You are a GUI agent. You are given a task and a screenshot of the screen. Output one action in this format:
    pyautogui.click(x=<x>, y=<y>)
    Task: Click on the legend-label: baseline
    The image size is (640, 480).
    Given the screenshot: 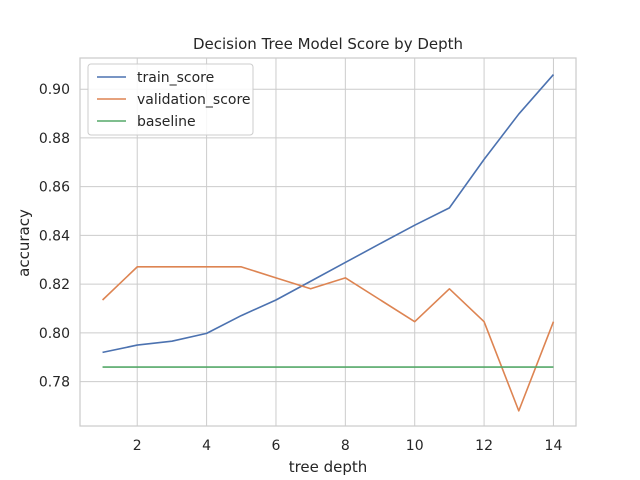 What is the action you would take?
    pyautogui.click(x=166, y=122)
    